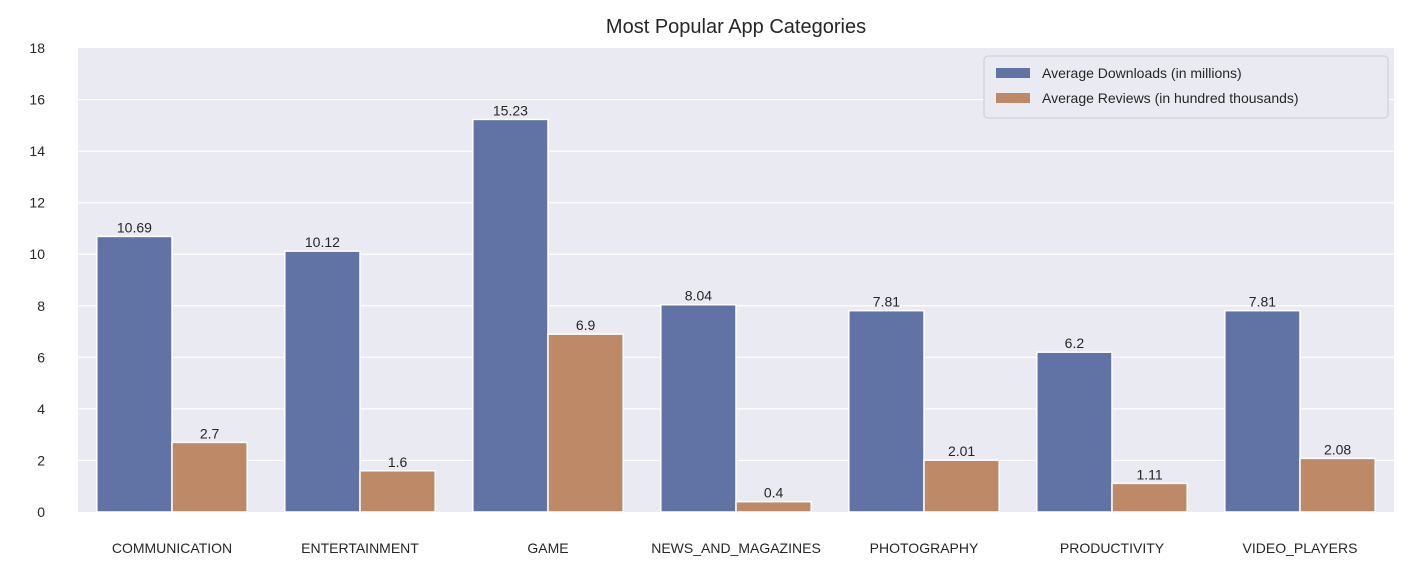 The height and width of the screenshot is (568, 1414). What do you see at coordinates (961, 451) in the screenshot?
I see `data-label: 2.01` at bounding box center [961, 451].